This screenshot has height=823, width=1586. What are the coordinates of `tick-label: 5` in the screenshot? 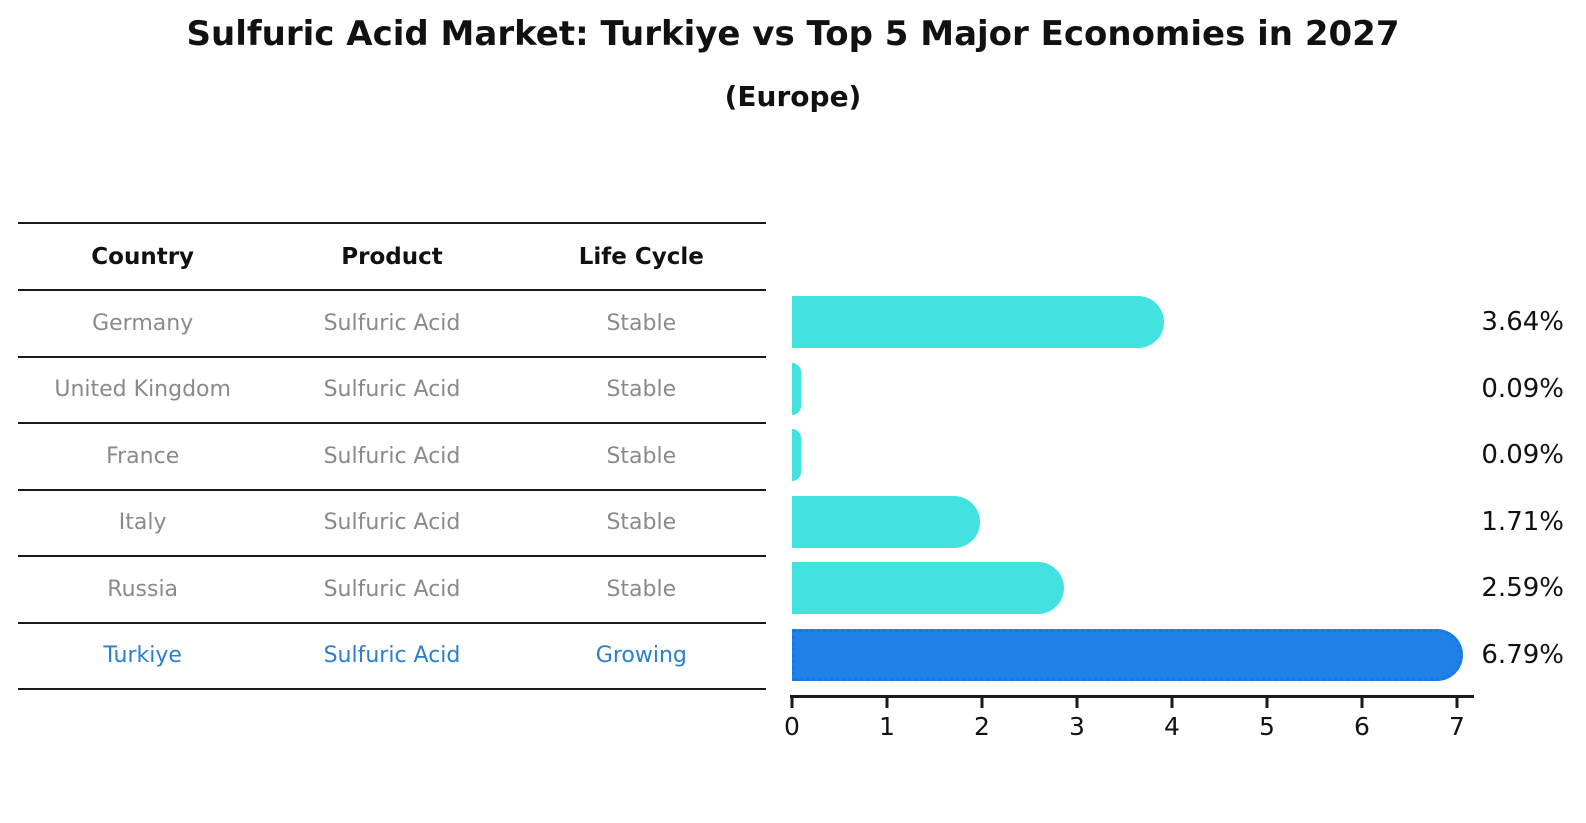 It's located at (1267, 726).